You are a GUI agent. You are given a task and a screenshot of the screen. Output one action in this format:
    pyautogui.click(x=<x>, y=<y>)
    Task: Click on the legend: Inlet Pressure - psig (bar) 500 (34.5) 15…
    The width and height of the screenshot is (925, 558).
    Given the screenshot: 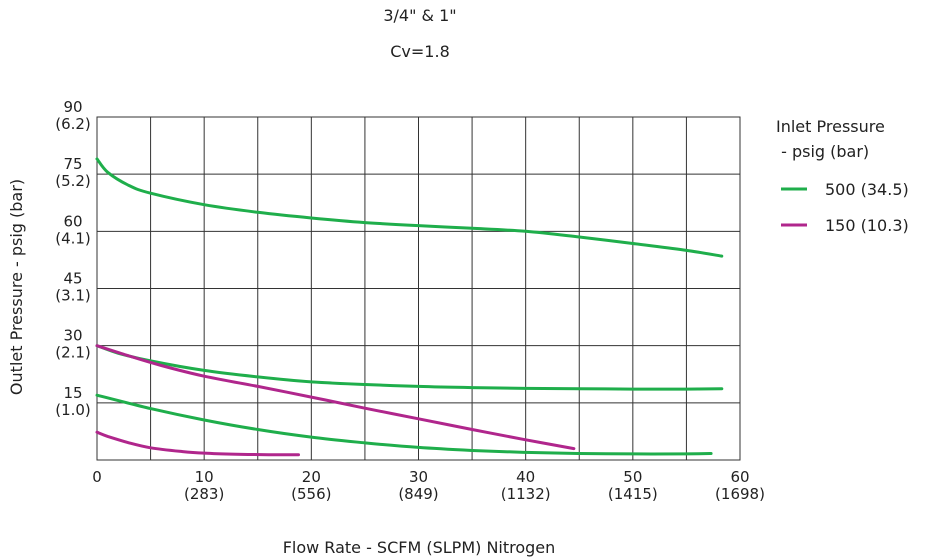 What is the action you would take?
    pyautogui.click(x=842, y=176)
    